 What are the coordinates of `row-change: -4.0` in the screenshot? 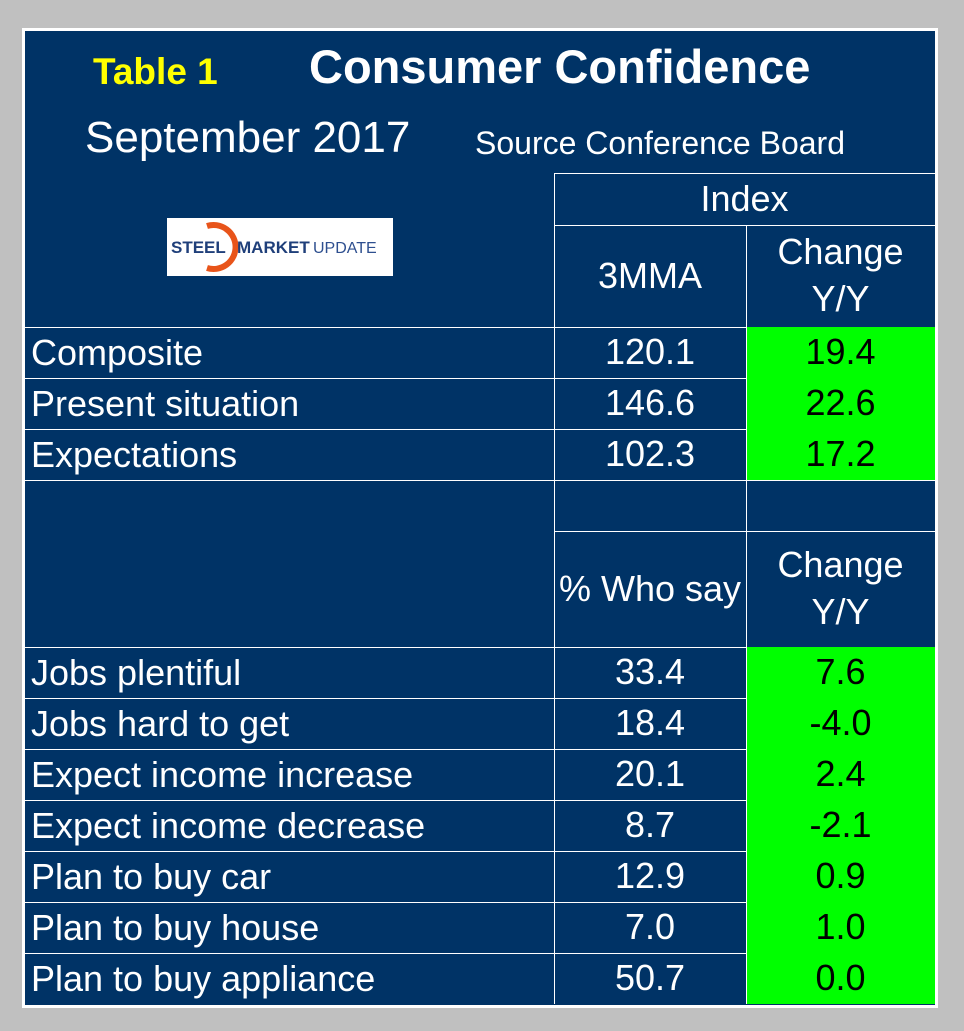 It's located at (840, 723).